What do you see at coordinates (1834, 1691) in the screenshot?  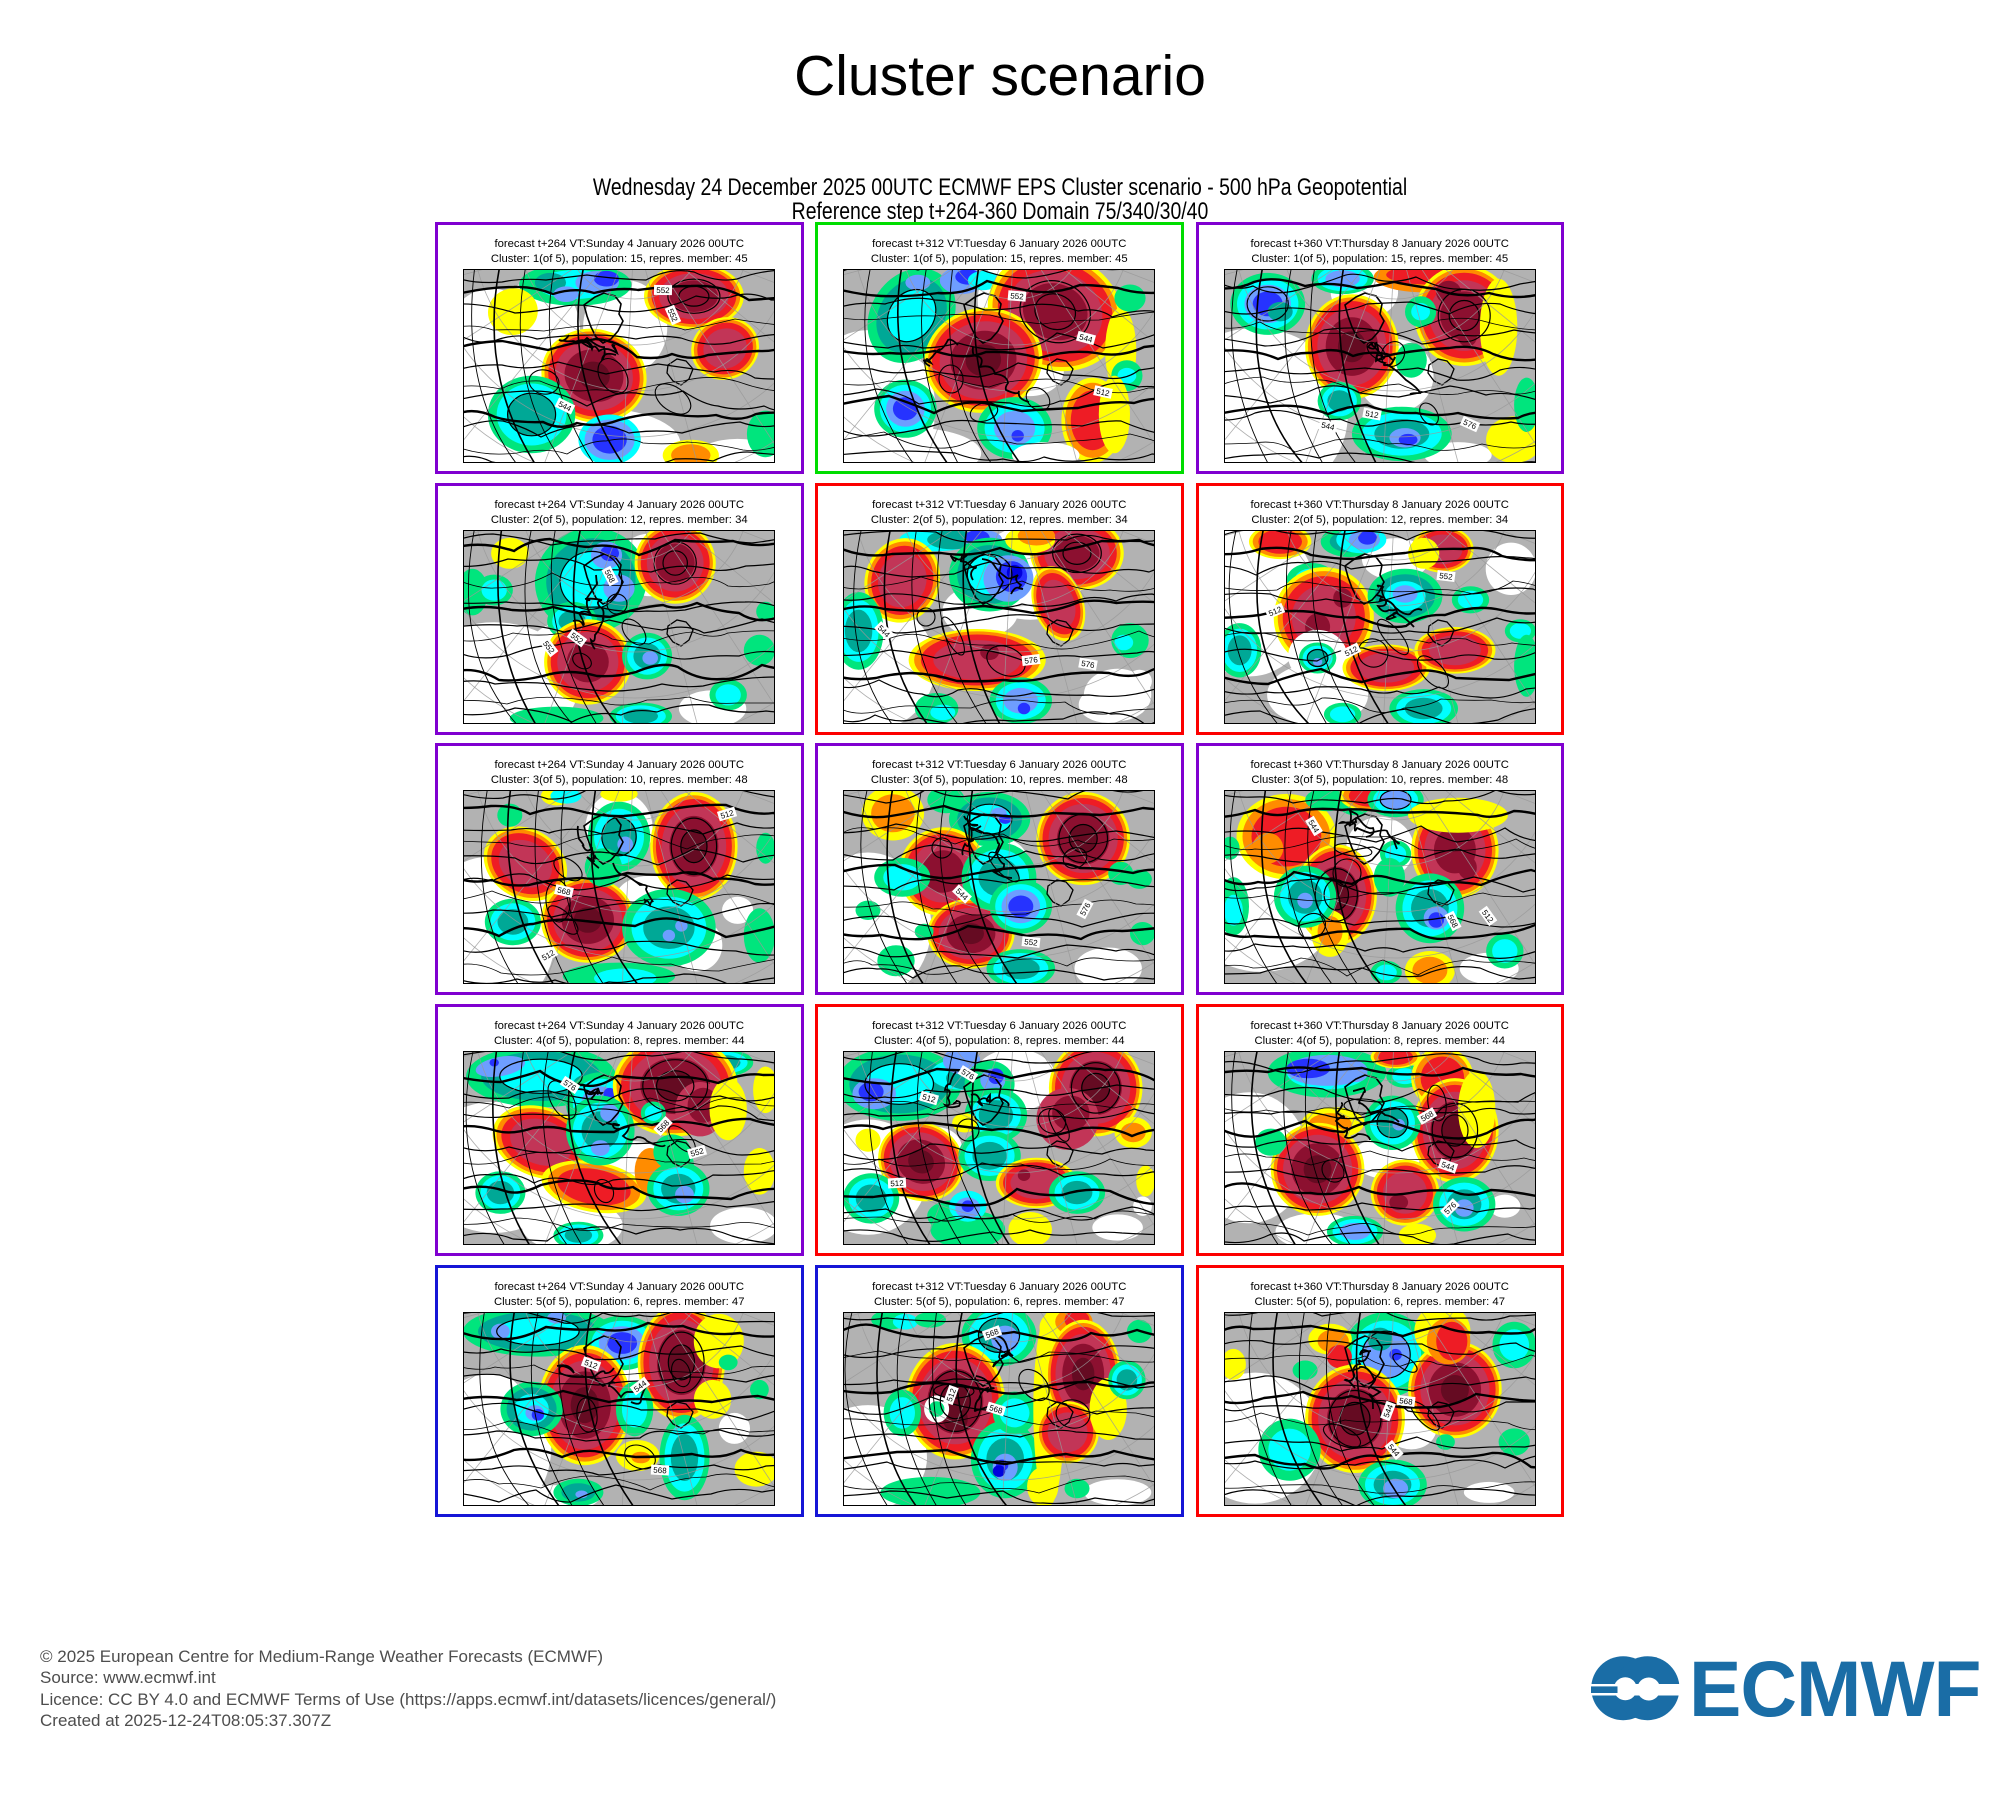 I see `svg-text: ECMWF` at bounding box center [1834, 1691].